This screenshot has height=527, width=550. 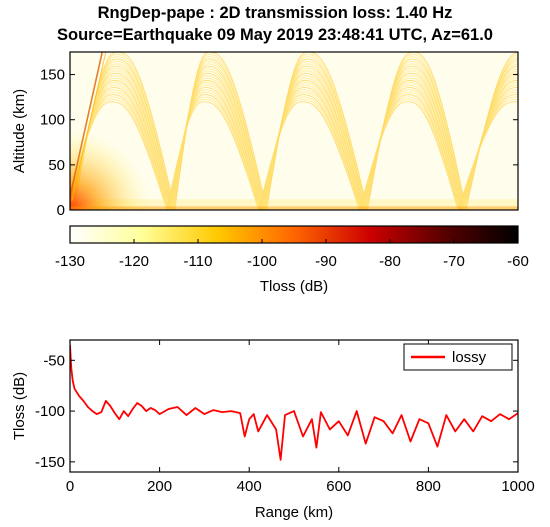 I want to click on x-tick-label: 600, so click(x=338, y=486).